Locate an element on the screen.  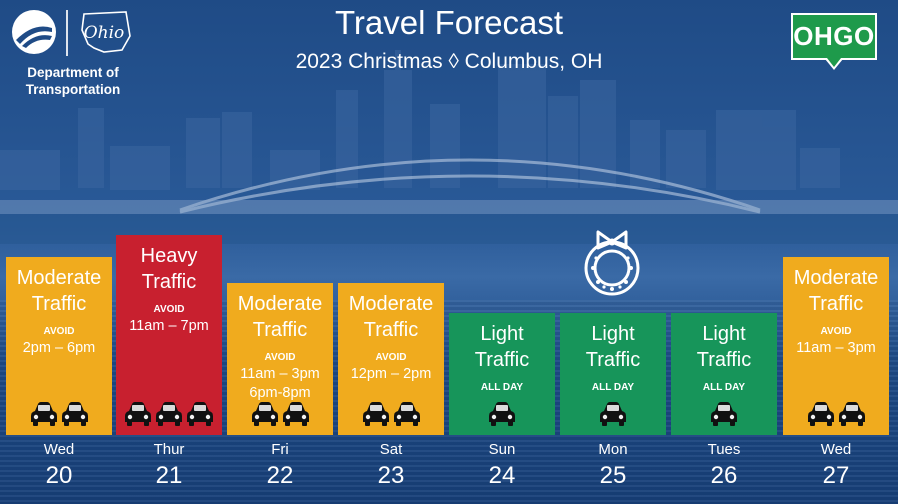
day-of-month: 27 is located at coordinates (836, 475).